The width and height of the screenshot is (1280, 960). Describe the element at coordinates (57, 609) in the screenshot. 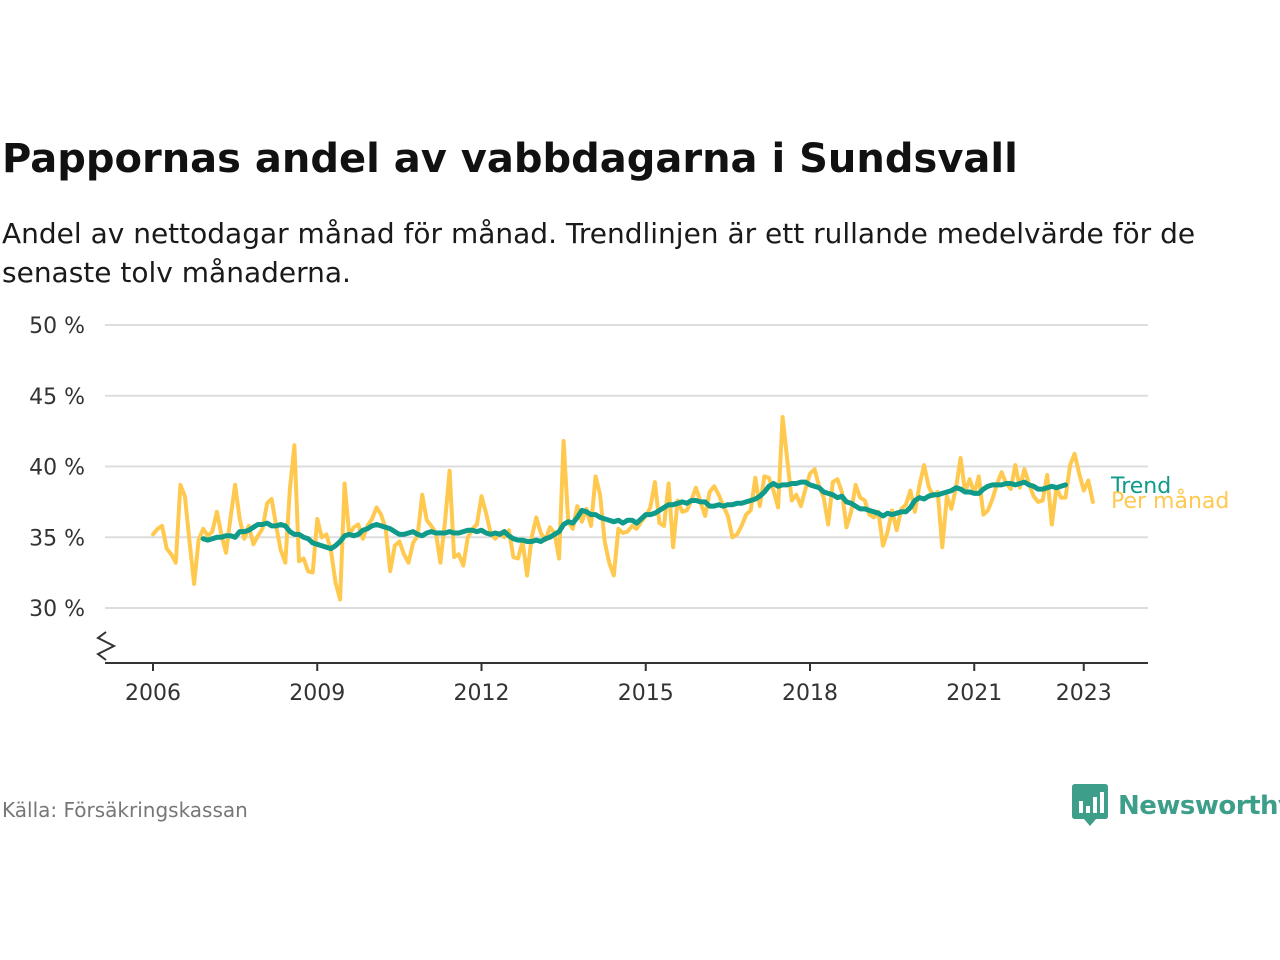

I see `y-tick-label: 30 %` at that location.